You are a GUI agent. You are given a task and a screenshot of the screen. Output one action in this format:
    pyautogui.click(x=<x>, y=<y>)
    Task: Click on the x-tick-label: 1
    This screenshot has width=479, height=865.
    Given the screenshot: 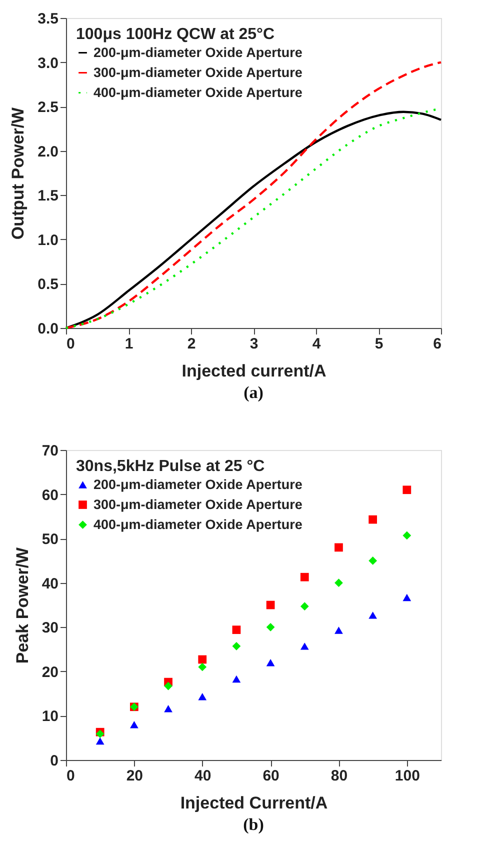 What is the action you would take?
    pyautogui.click(x=129, y=344)
    